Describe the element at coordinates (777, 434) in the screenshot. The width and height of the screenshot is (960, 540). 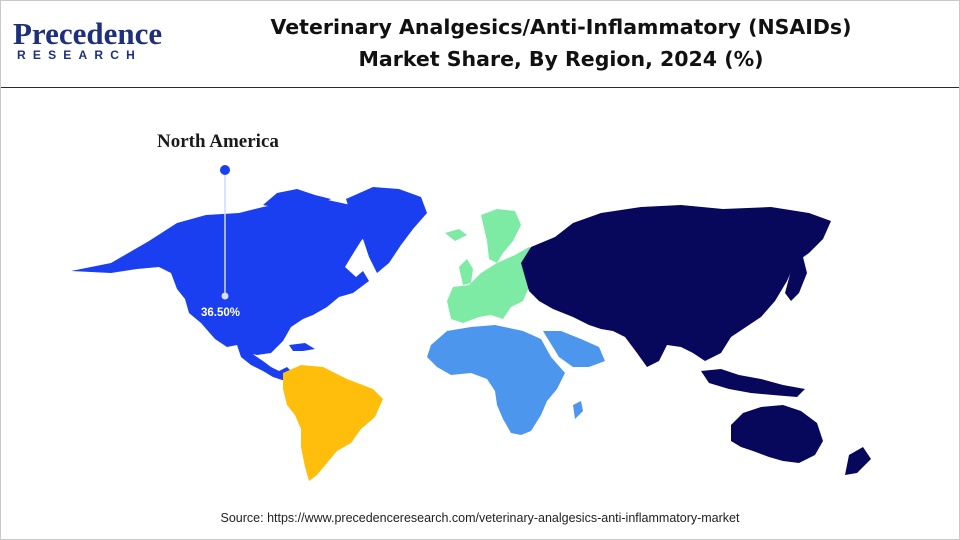
I see `australia` at that location.